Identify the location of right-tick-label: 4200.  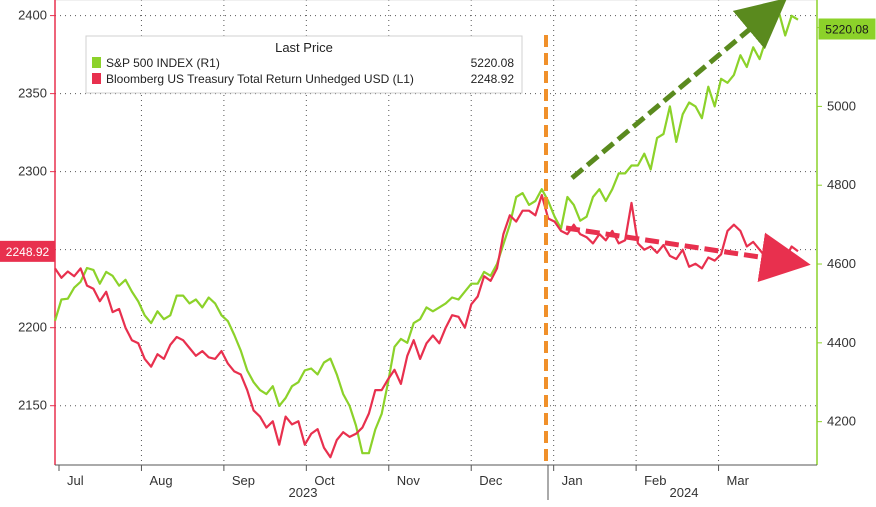
(841, 421).